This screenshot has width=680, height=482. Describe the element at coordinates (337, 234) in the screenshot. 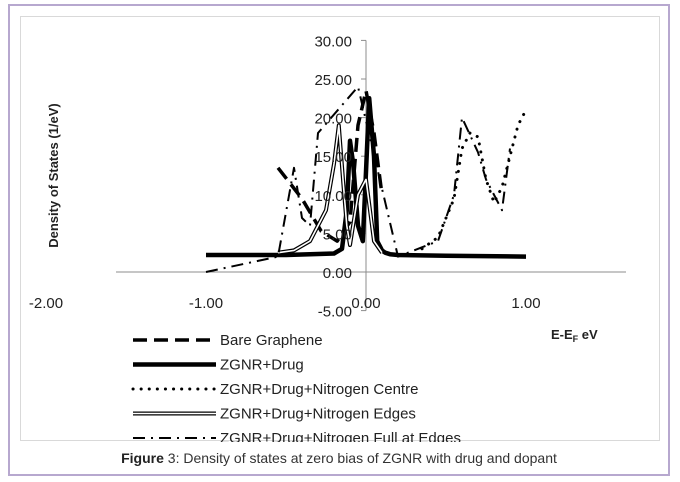

I see `y-tick-label: 5.00` at that location.